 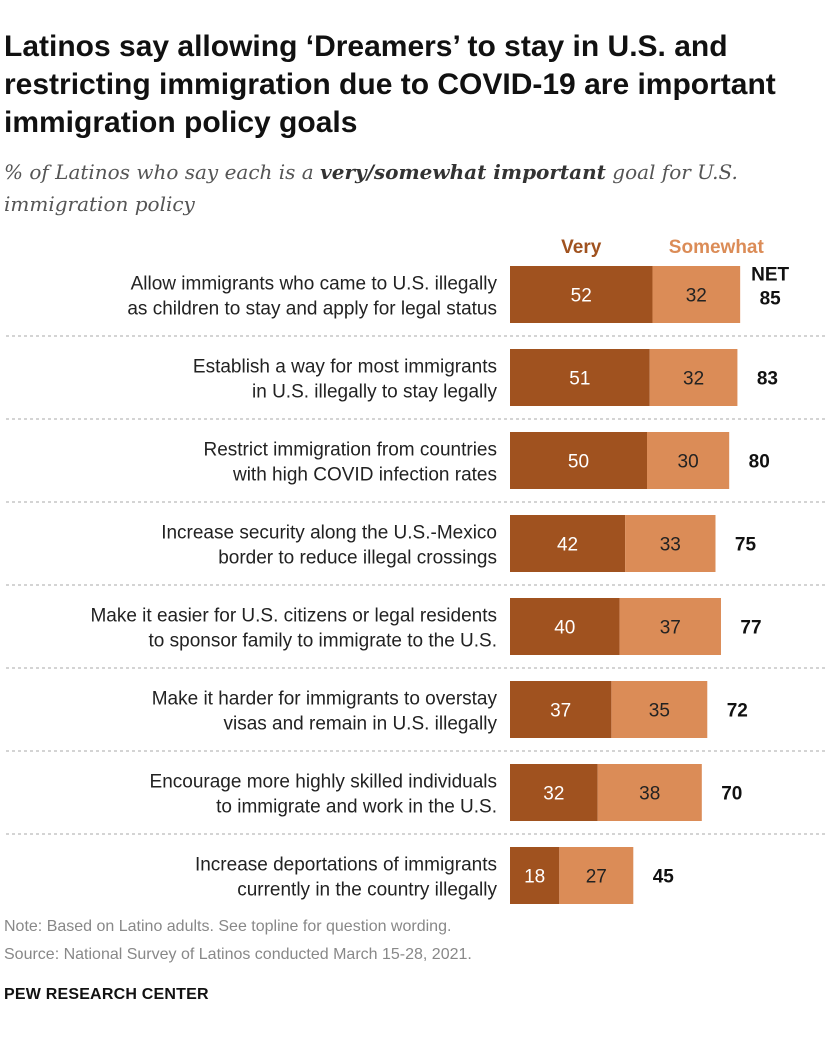 I want to click on category-label: currently in the country illegally, so click(x=367, y=890).